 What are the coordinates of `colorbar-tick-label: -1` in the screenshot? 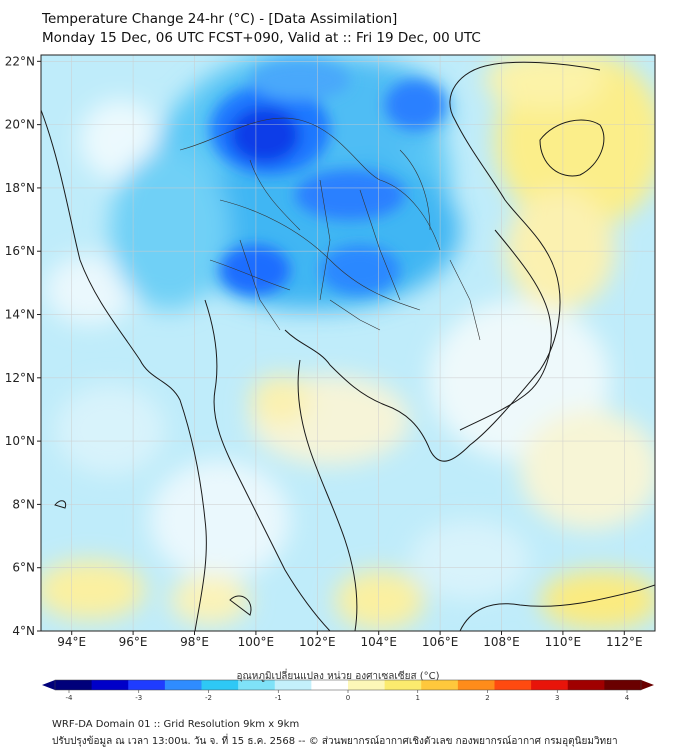 It's located at (278, 698).